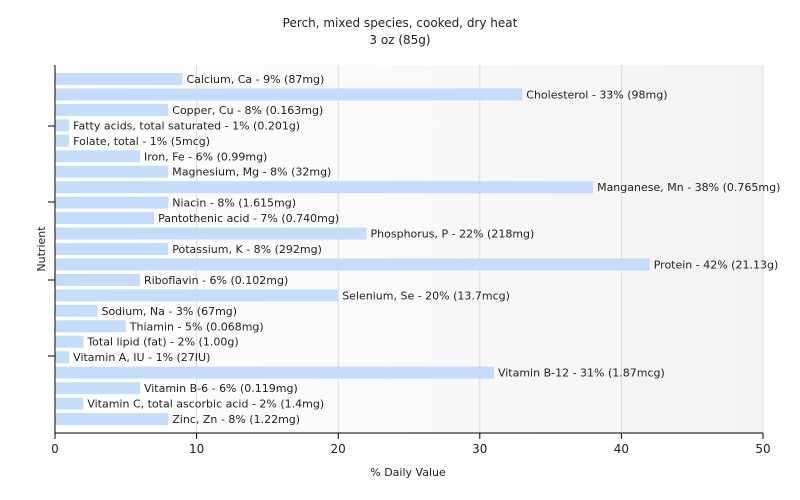  Describe the element at coordinates (251, 172) in the screenshot. I see `bar-label: Magnesium, Mg - 8% (32mg)` at that location.